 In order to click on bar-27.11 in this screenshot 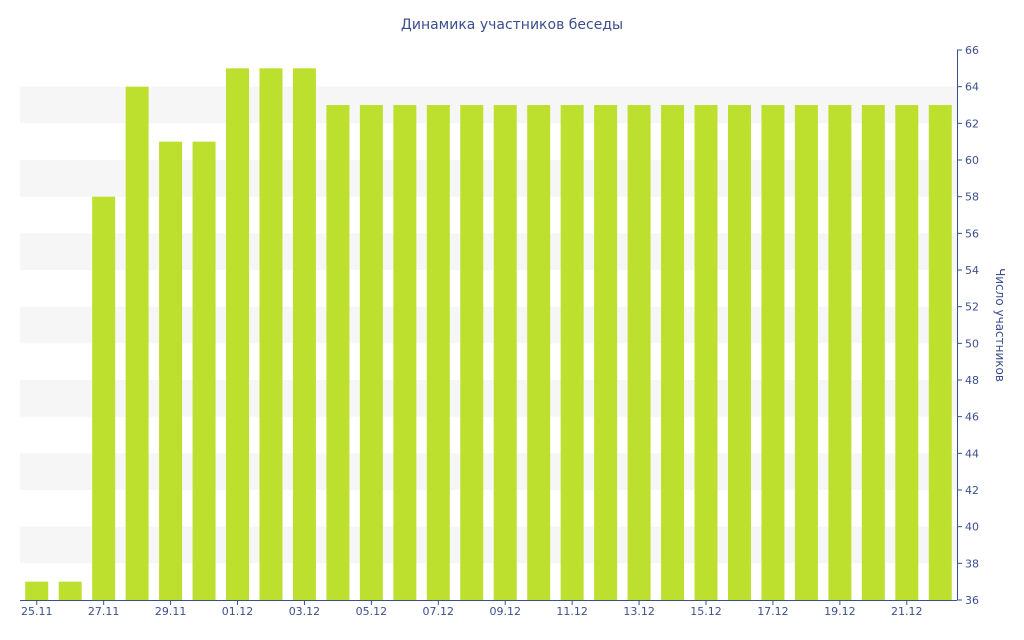, I will do `click(104, 398)`.